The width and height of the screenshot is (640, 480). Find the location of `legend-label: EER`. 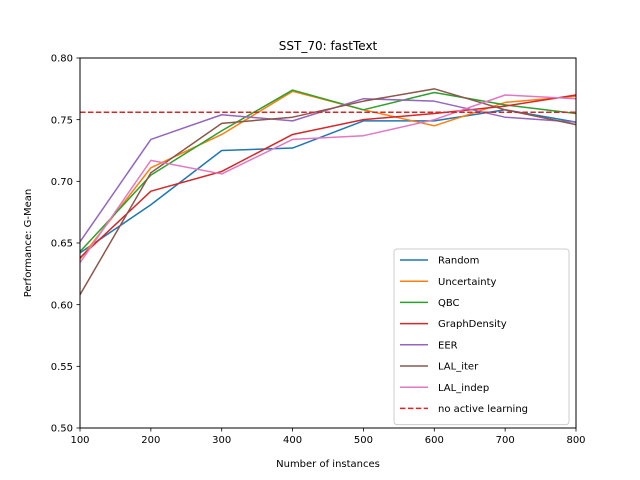

legend-label: EER is located at coordinates (448, 345).